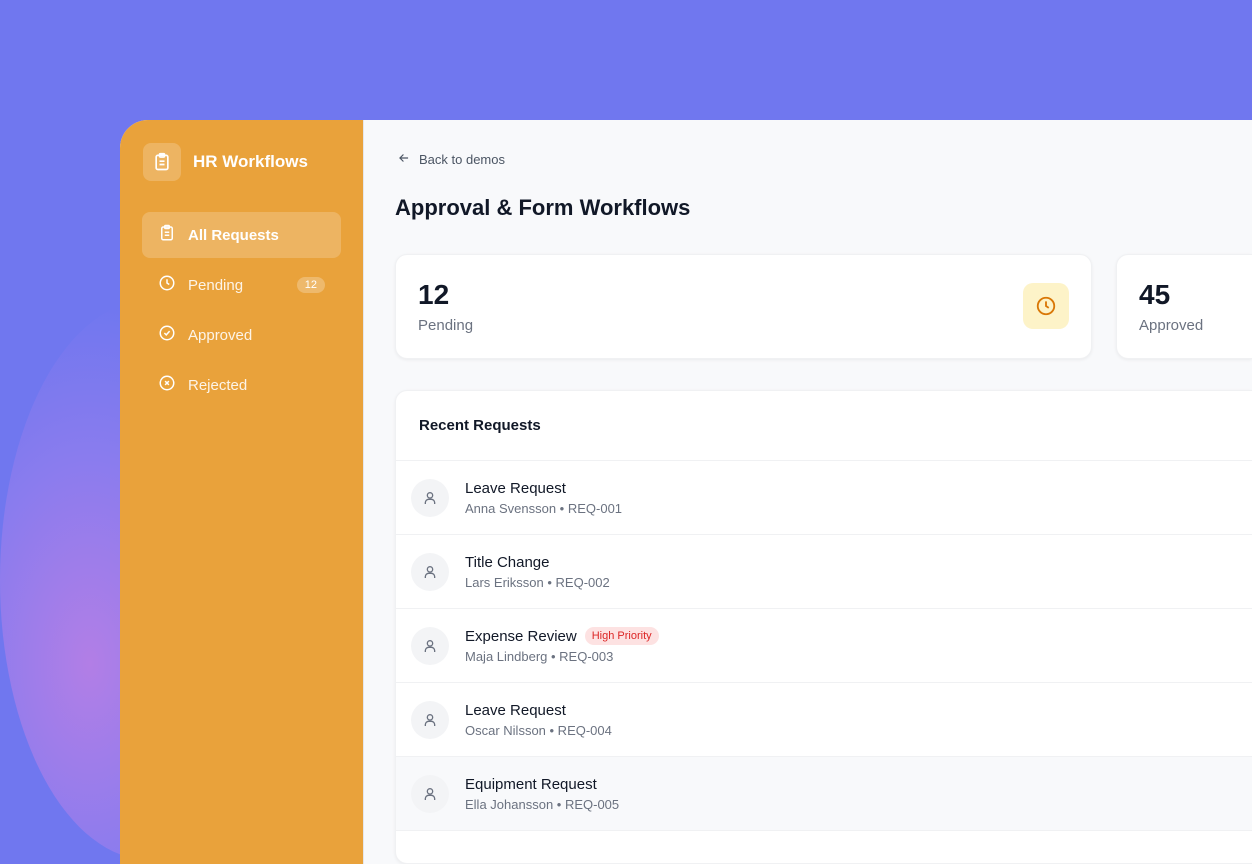  I want to click on request-meta: Lars Eriksson • REQ-002, so click(537, 582).